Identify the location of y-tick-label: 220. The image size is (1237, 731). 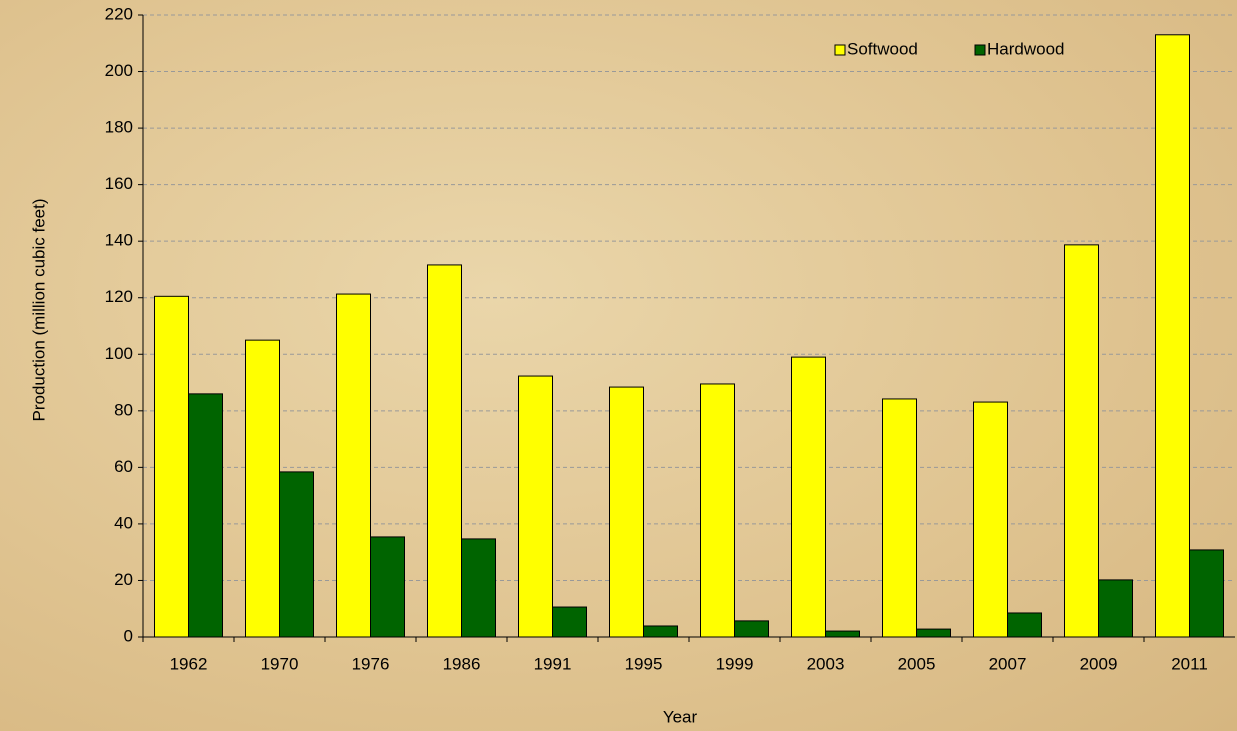
(119, 13).